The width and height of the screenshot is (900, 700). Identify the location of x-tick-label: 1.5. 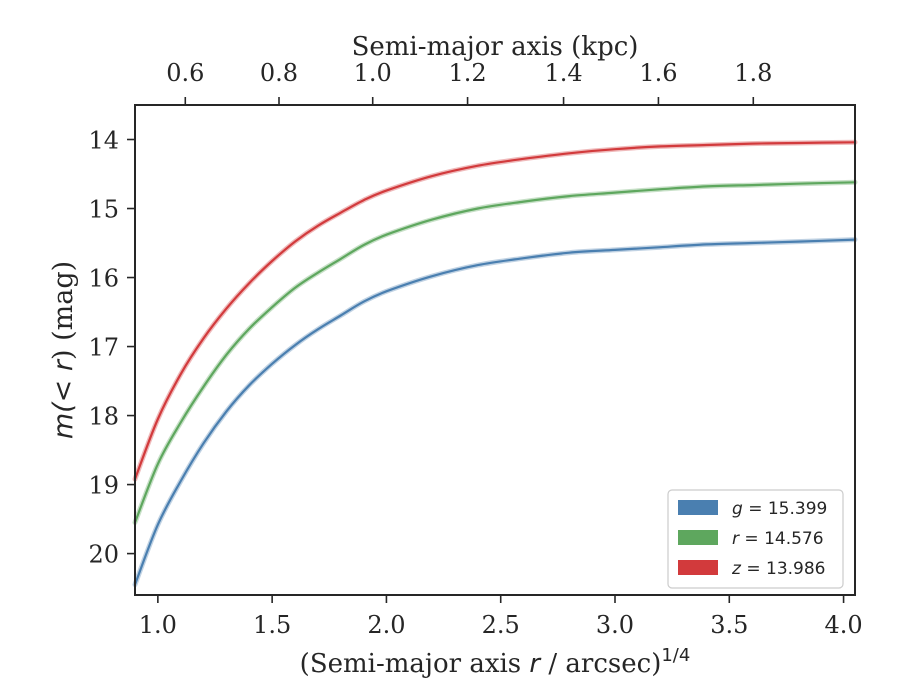
(272, 625).